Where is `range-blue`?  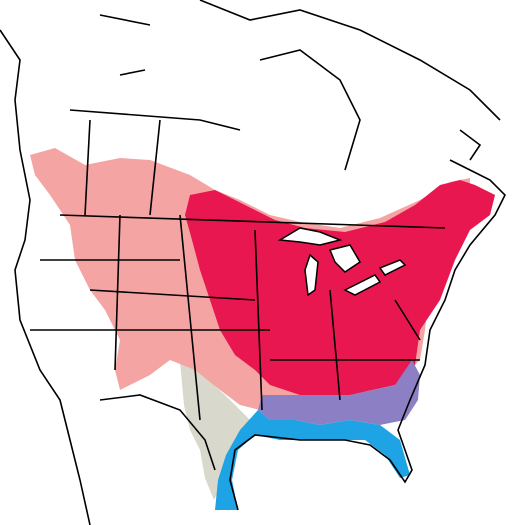 range-blue is located at coordinates (312, 460).